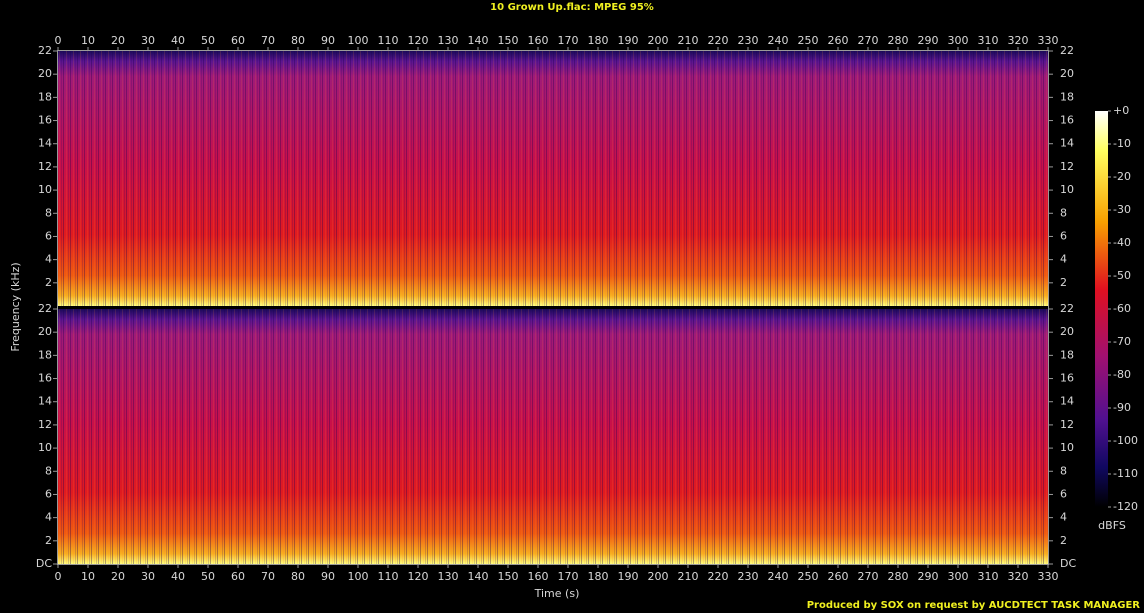 This screenshot has width=1144, height=613. What do you see at coordinates (208, 40) in the screenshot?
I see `x-tick-label: 50` at bounding box center [208, 40].